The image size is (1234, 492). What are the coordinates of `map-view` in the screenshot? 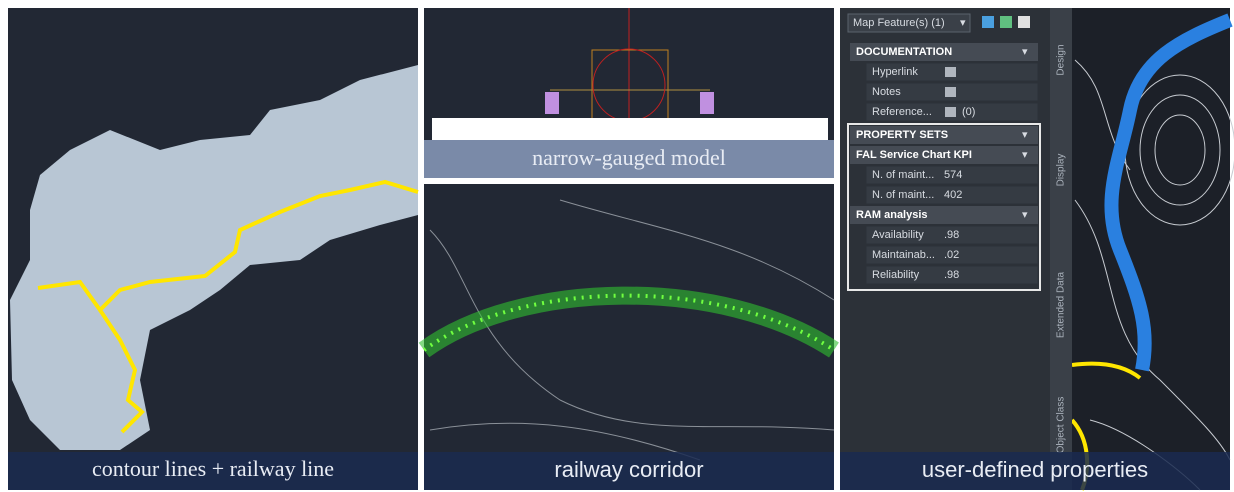 It's located at (1151, 249).